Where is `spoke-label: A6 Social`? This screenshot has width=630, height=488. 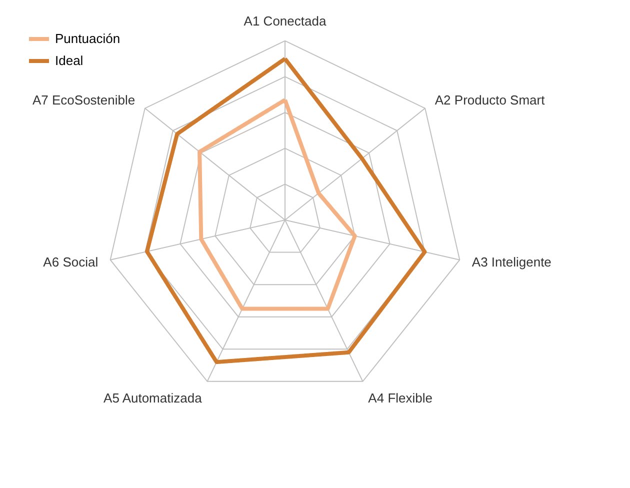
spoke-label: A6 Social is located at coordinates (70, 262).